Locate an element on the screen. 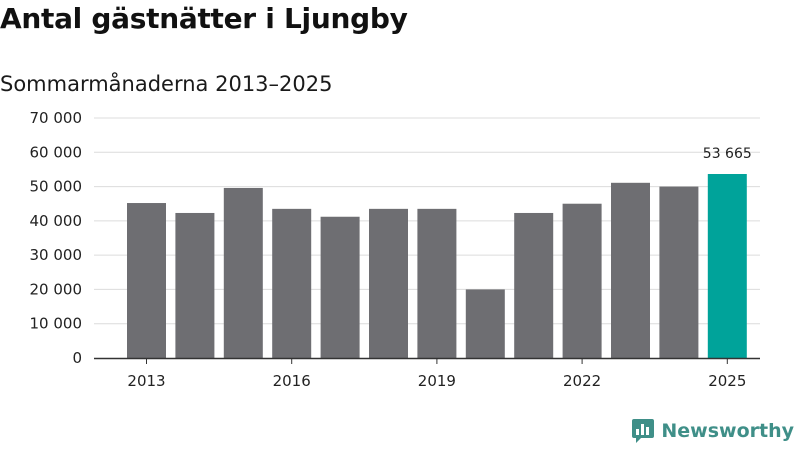 The width and height of the screenshot is (800, 450). y-tick-label: 10 000 is located at coordinates (56, 324).